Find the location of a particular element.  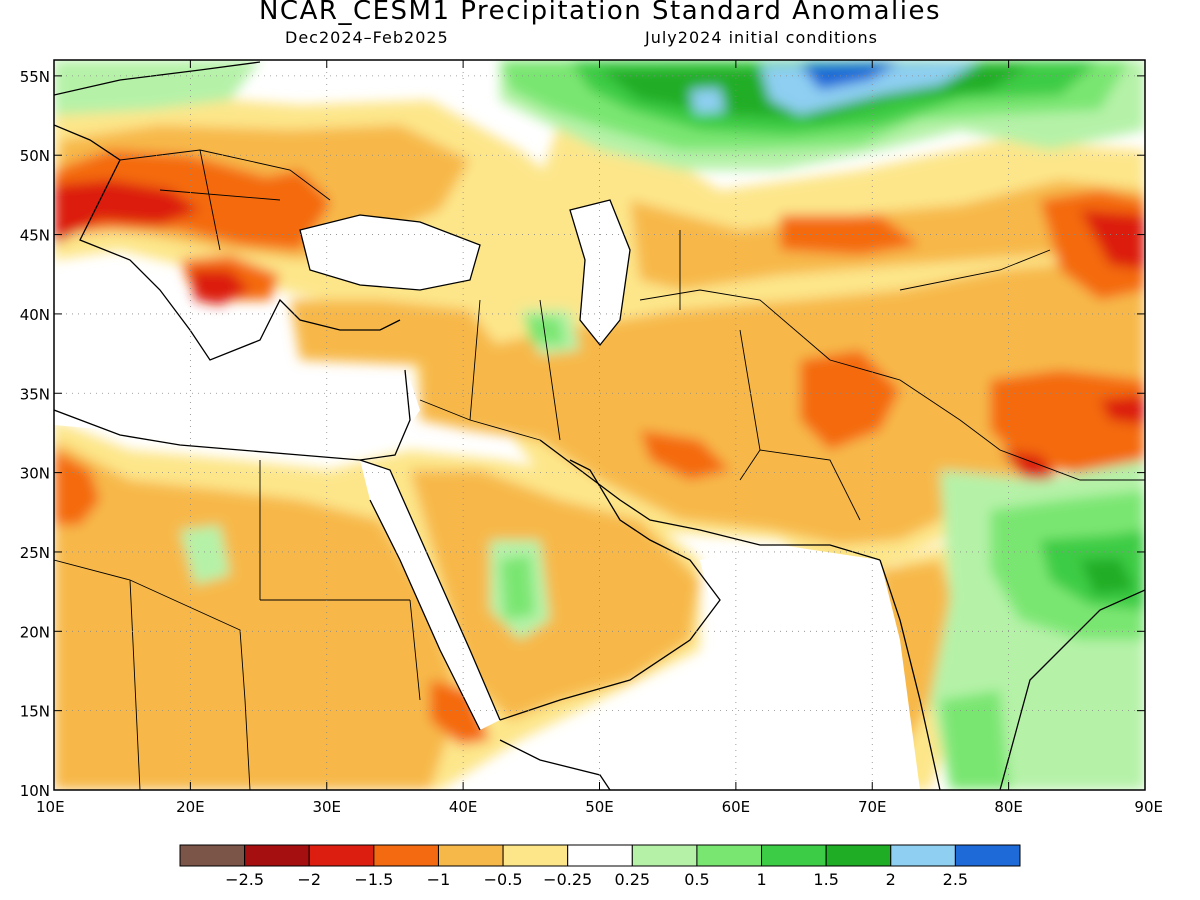

lat-tick-label: 25N is located at coordinates (35, 553).